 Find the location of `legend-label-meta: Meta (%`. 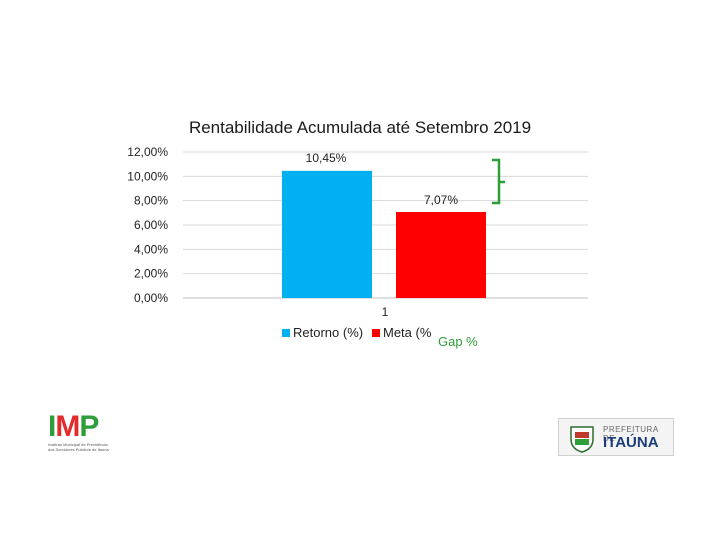

legend-label-meta: Meta (% is located at coordinates (407, 332).